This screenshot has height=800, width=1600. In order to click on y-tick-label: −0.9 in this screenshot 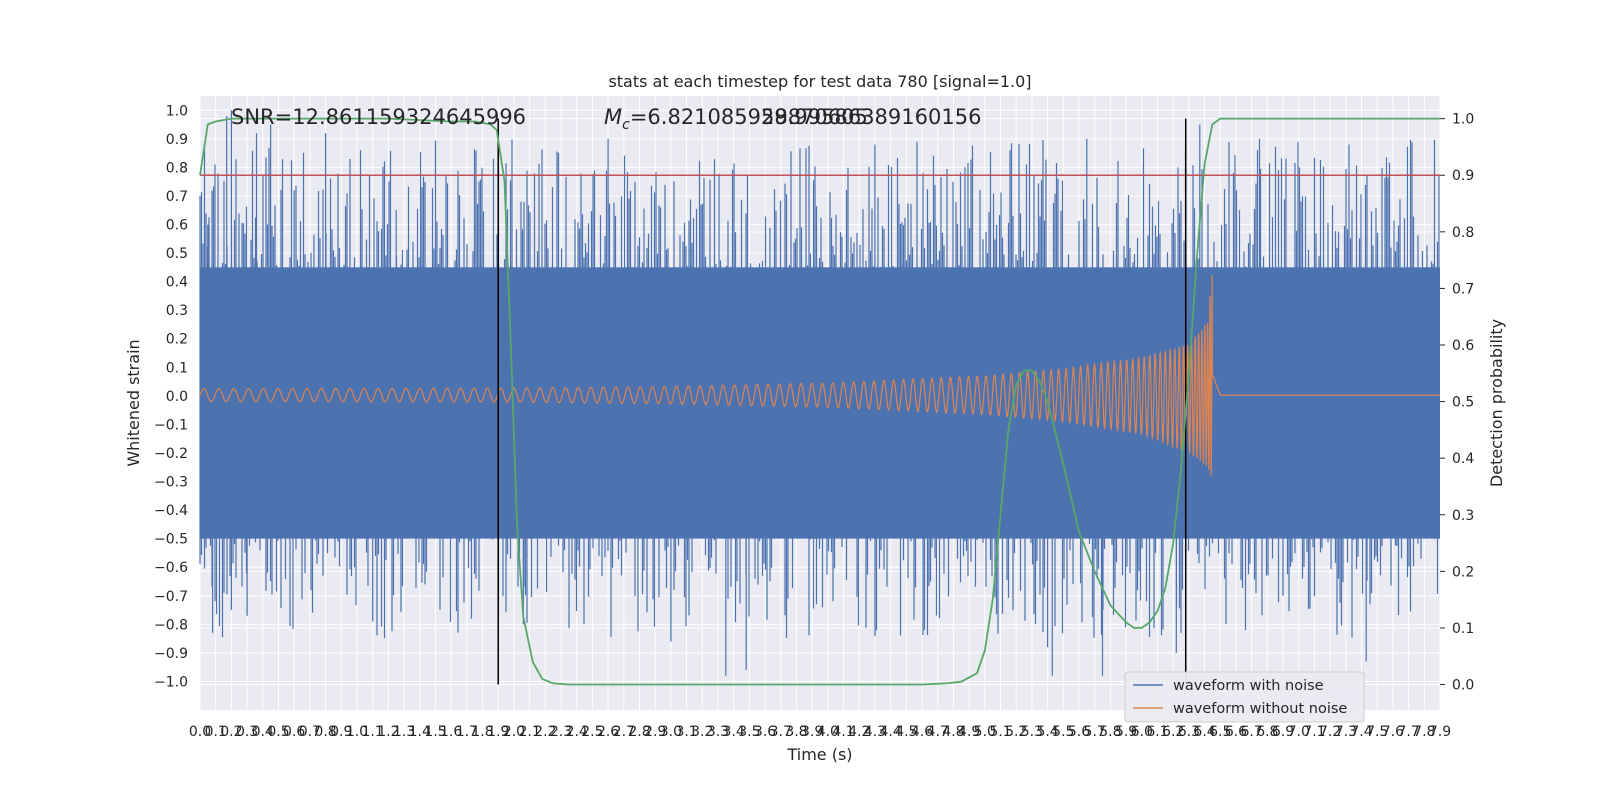, I will do `click(171, 654)`.